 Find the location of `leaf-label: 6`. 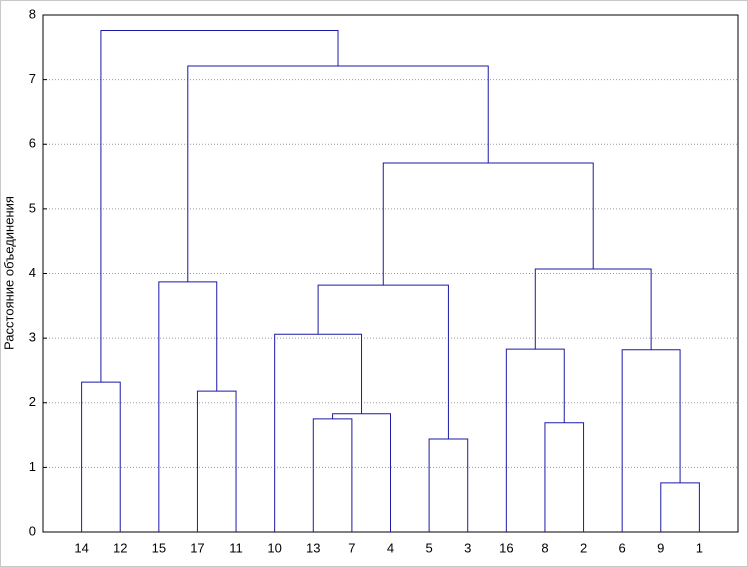

leaf-label: 6 is located at coordinates (622, 547).